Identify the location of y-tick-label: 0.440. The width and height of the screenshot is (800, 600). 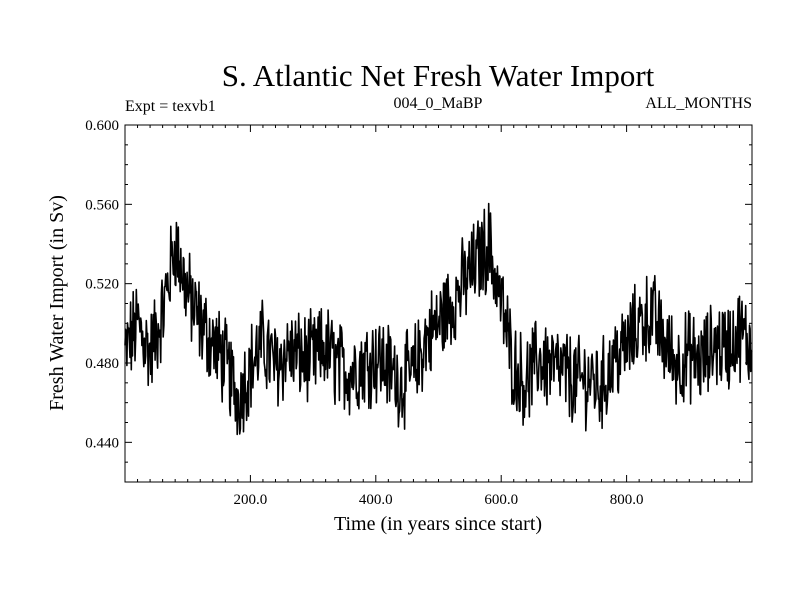
(102, 443).